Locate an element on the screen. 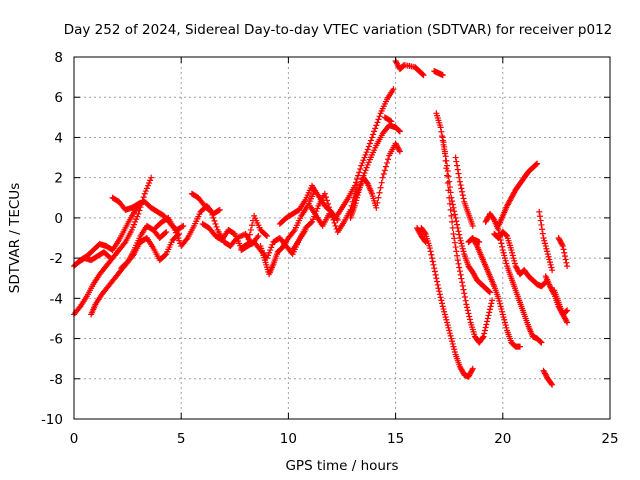 The image size is (640, 480). y-tick-label: 2 is located at coordinates (58, 179).